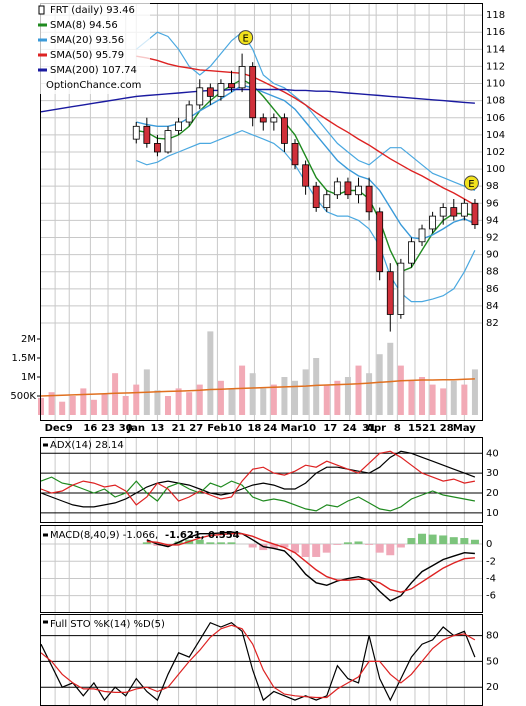  Describe the element at coordinates (495, 49) in the screenshot. I see `y-tick-label: 114` at that location.